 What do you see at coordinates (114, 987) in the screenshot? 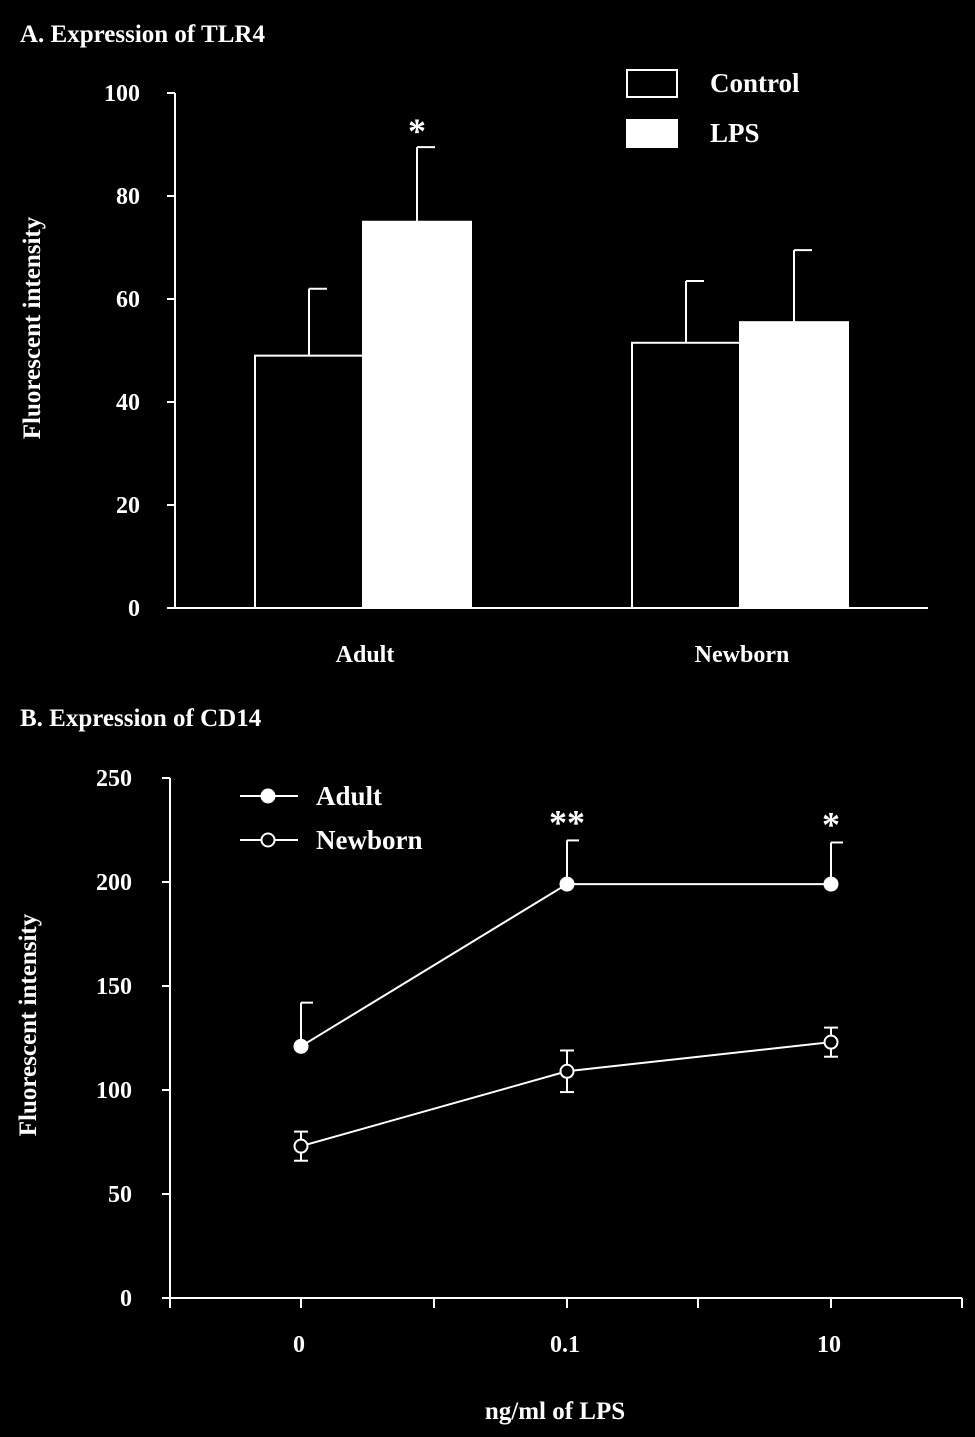
I see `panel-b-y-tick-label: 150` at bounding box center [114, 987].